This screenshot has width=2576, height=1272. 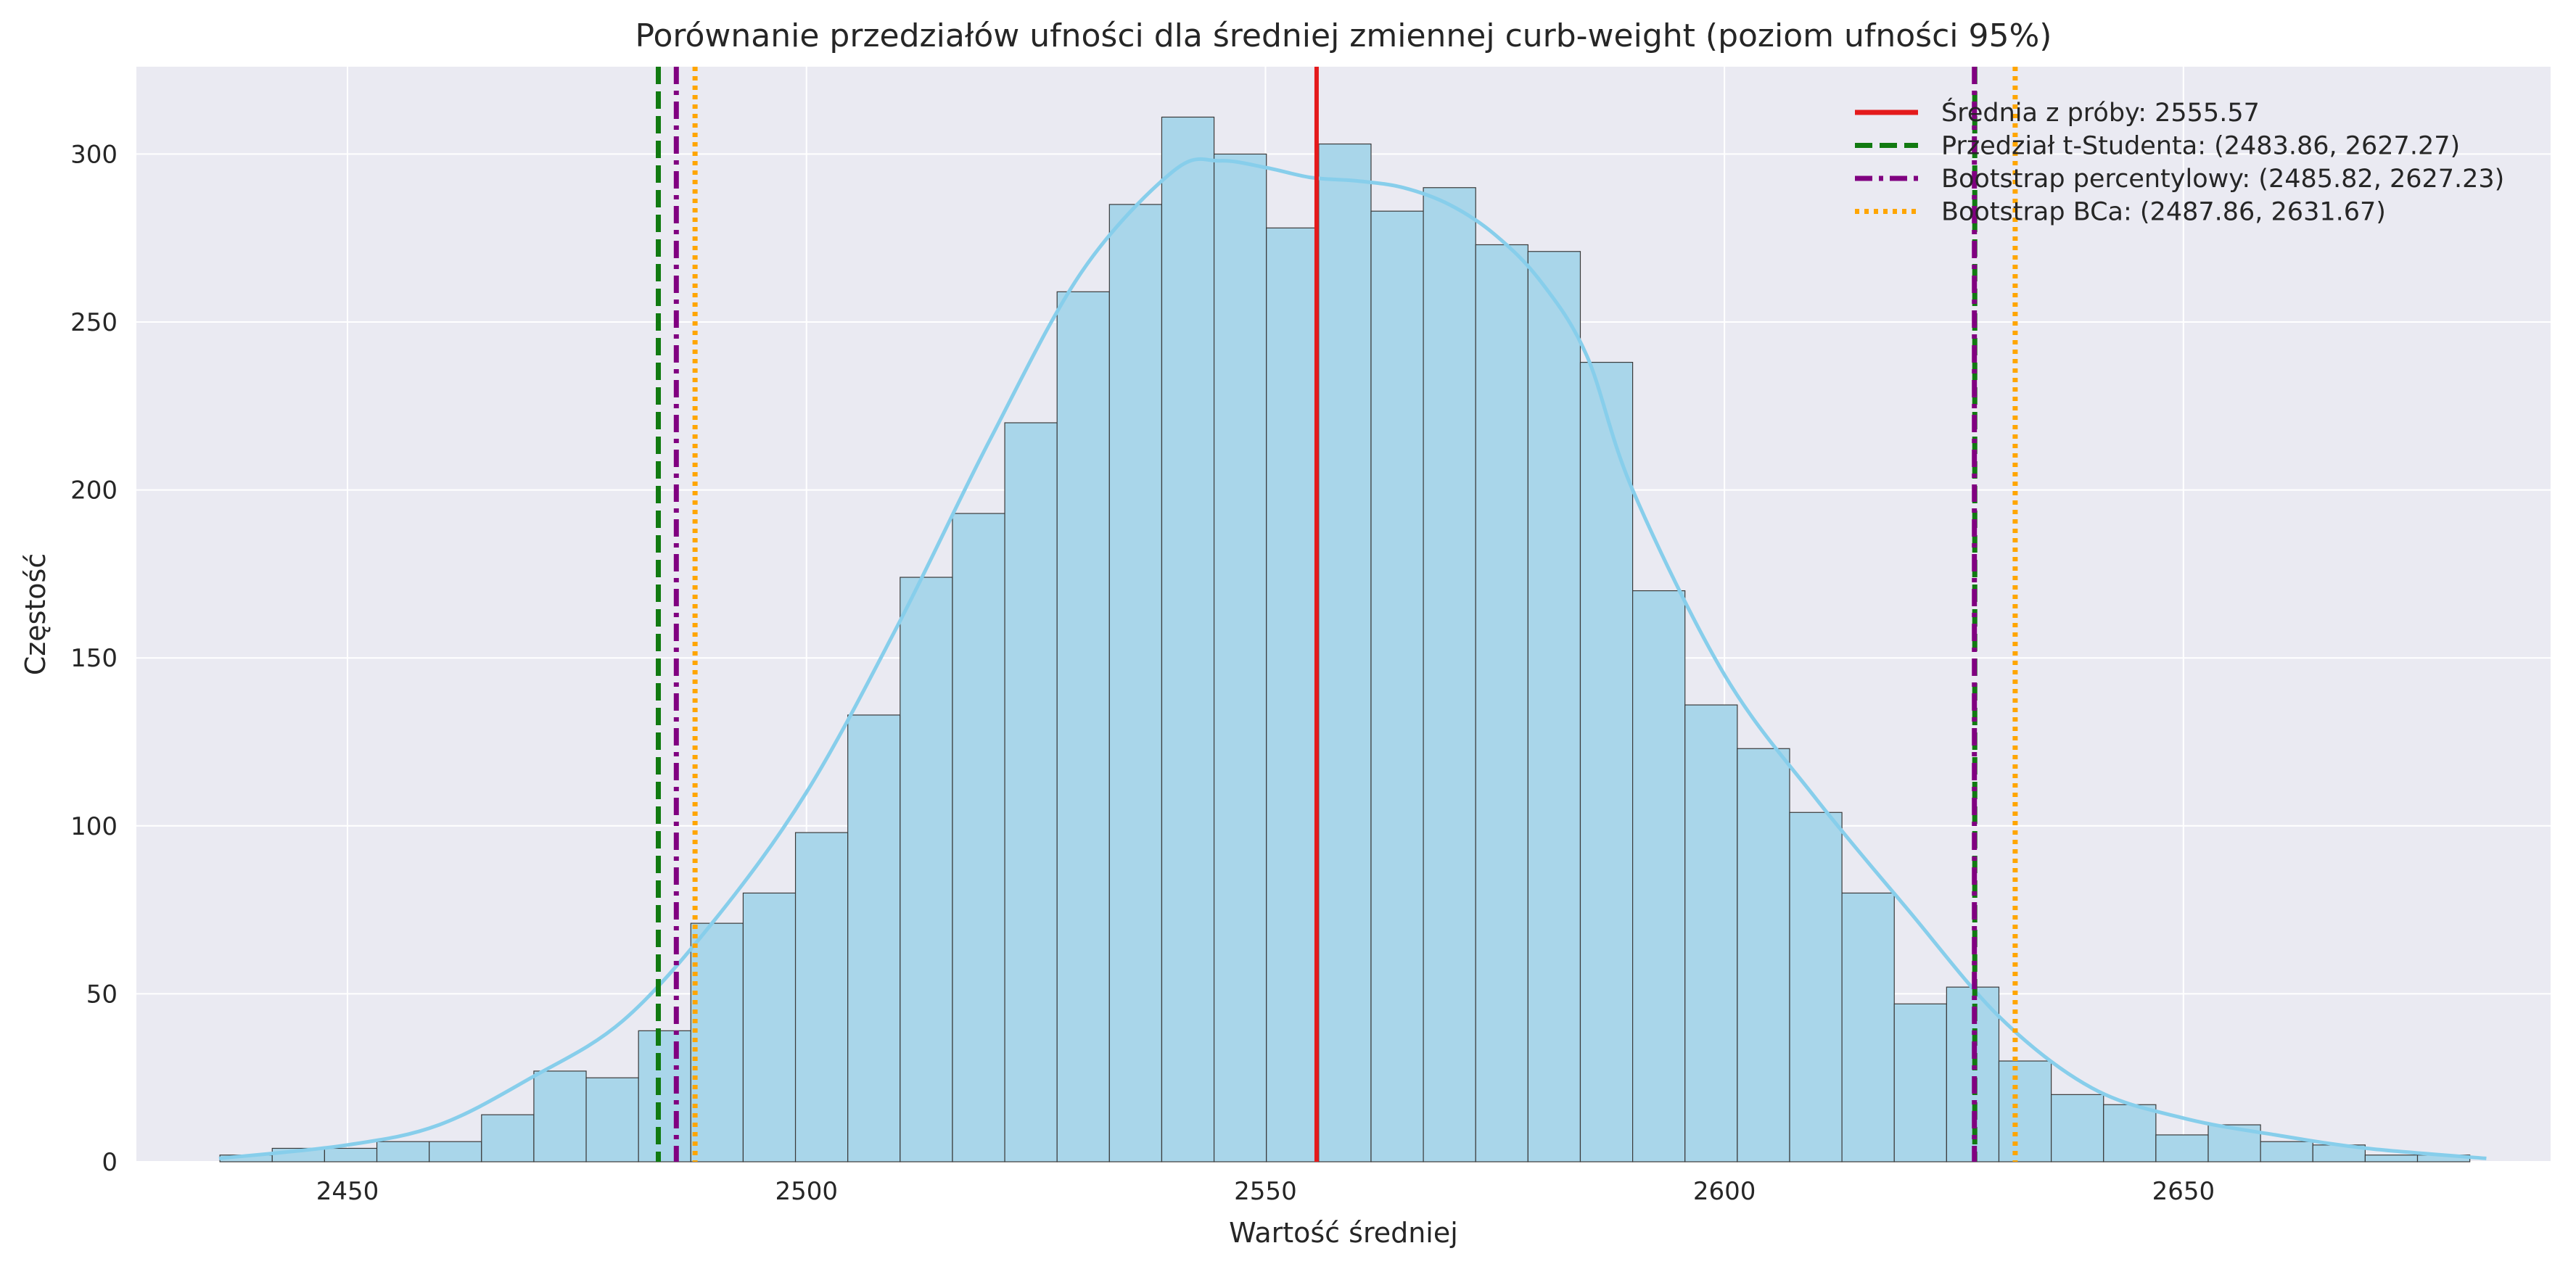 What do you see at coordinates (94, 154) in the screenshot?
I see `y-tick-label: 300` at bounding box center [94, 154].